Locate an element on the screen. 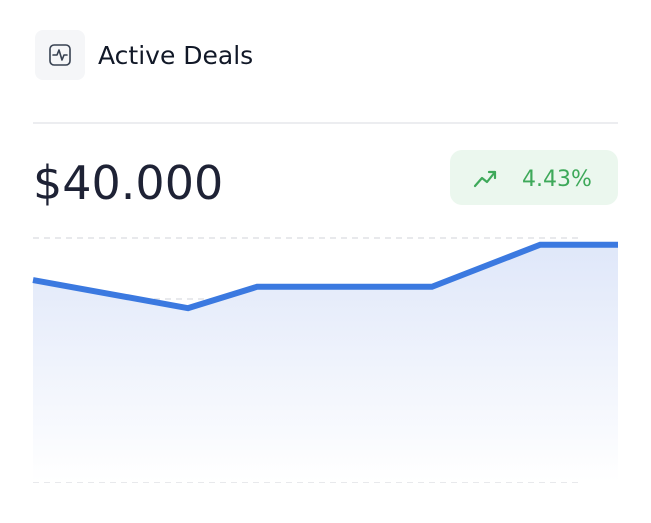 The height and width of the screenshot is (523, 651). trend-icon-head is located at coordinates (492, 175).